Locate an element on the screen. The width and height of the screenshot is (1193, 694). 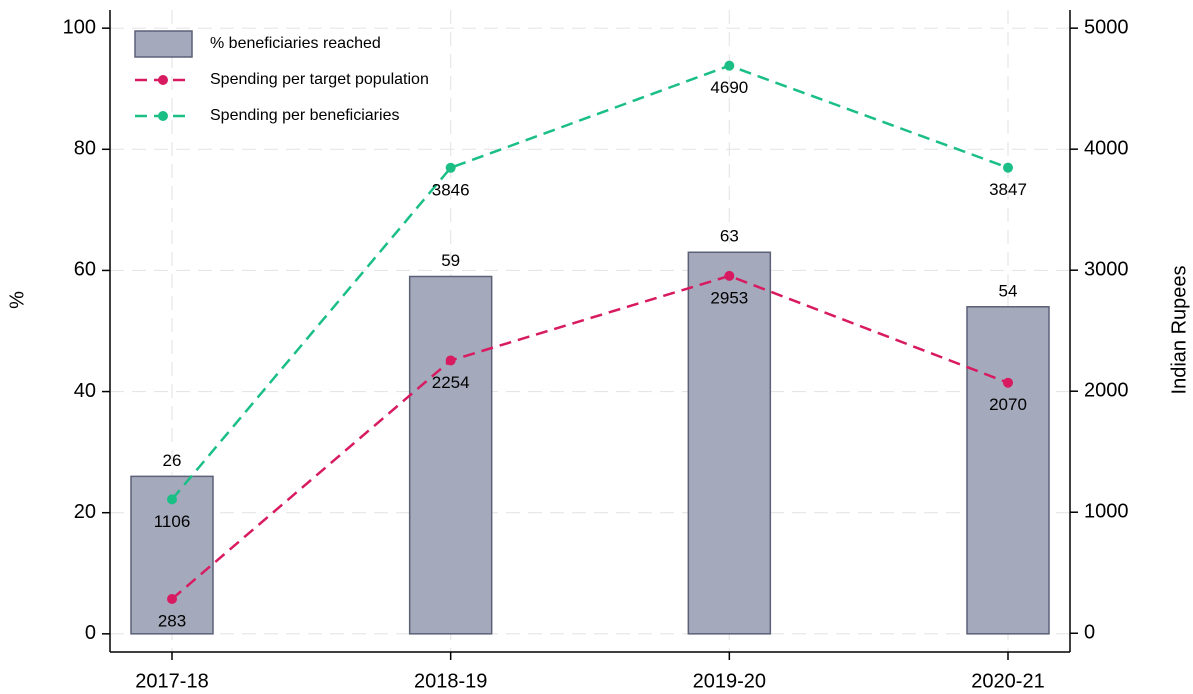
y-tick-label: 80 is located at coordinates (85, 149).